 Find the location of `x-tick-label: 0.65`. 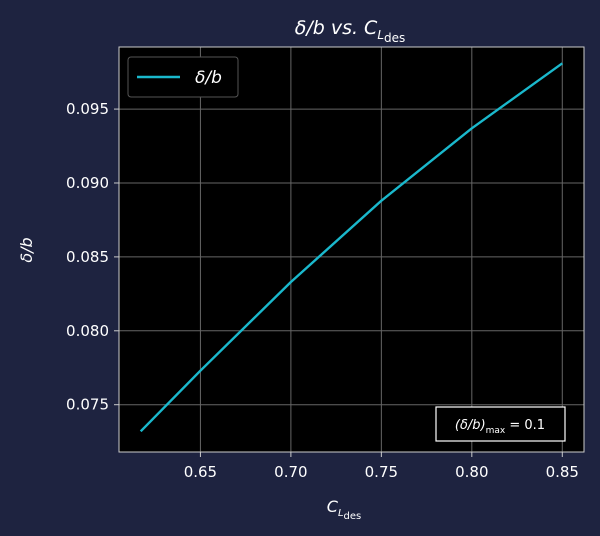

x-tick-label: 0.65 is located at coordinates (200, 472).